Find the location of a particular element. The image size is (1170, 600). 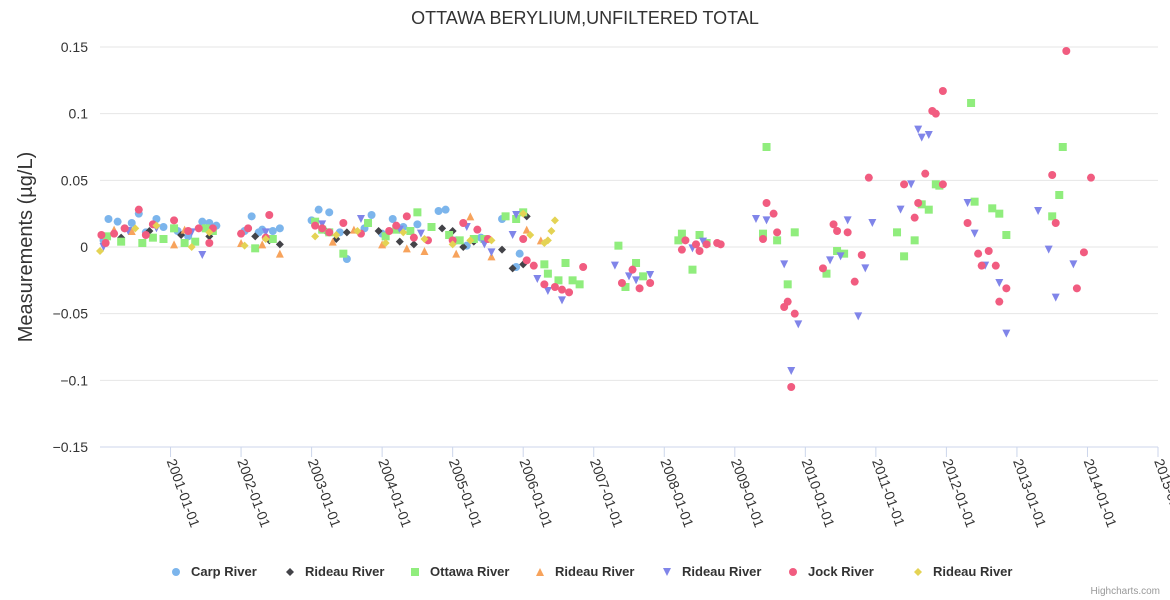

legend-item: Ottawa River is located at coordinates (460, 571).